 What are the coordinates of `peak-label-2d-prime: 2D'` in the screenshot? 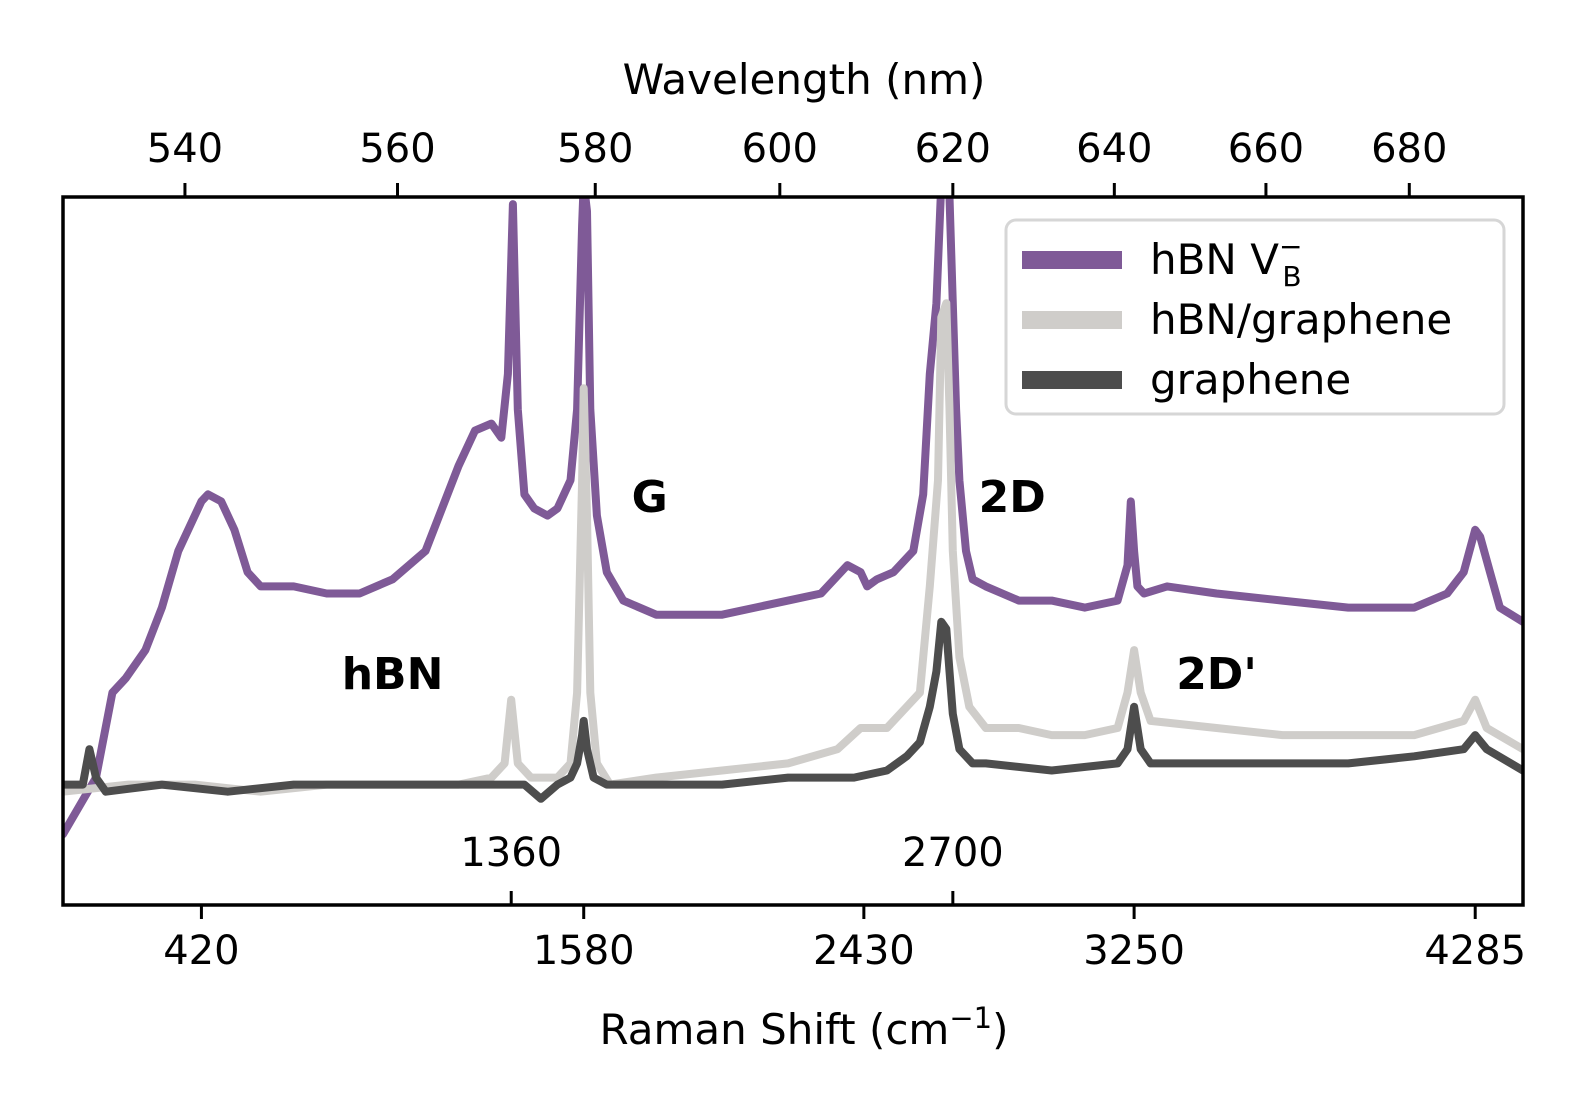 It's located at (1216, 674).